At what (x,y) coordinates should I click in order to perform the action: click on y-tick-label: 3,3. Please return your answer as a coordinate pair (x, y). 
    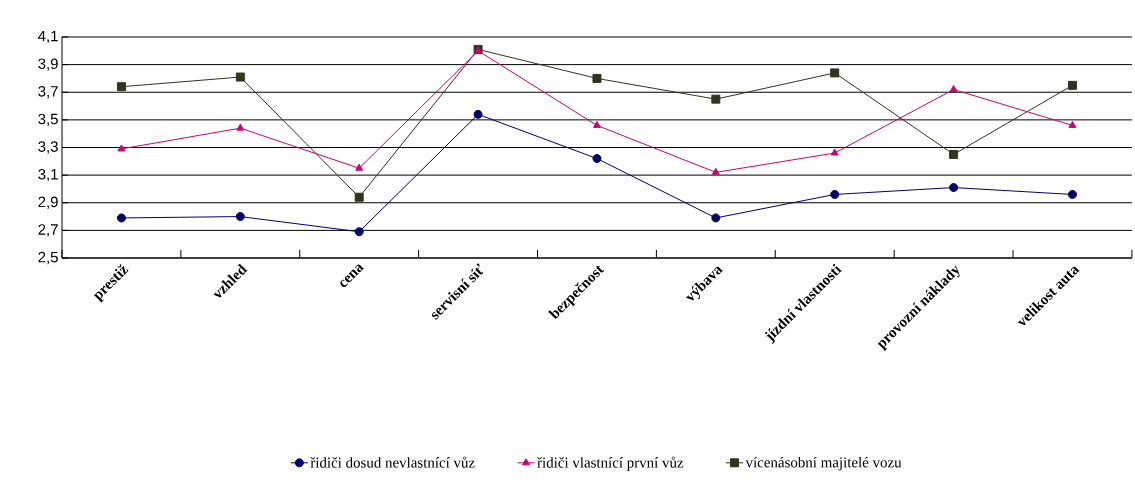
    Looking at the image, I should click on (48, 147).